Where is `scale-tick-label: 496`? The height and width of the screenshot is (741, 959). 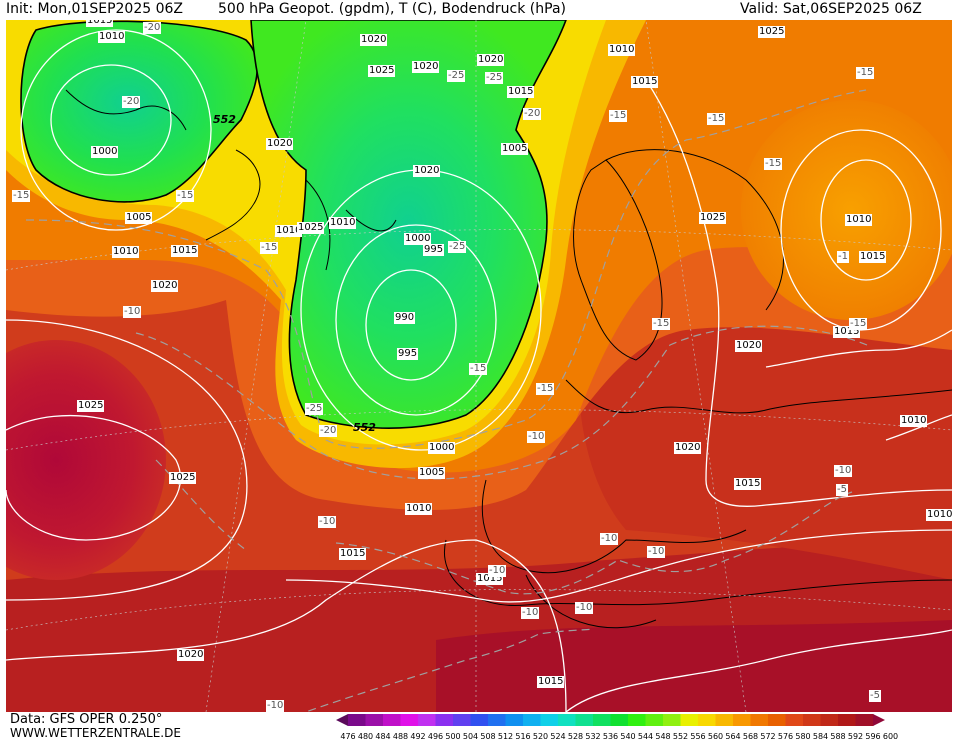 scale-tick-label: 496 is located at coordinates (435, 736).